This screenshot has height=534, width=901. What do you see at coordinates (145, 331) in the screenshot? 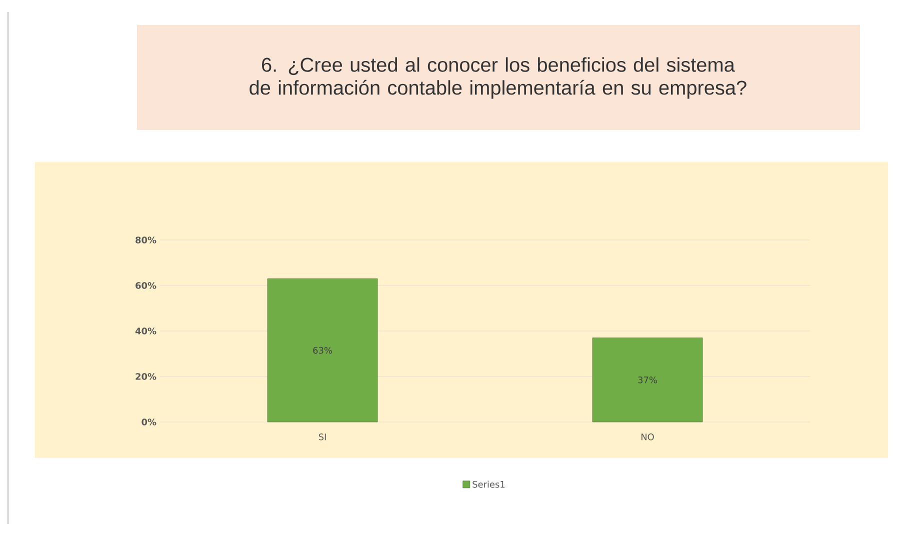
I see `y-tick-label: 40%` at bounding box center [145, 331].